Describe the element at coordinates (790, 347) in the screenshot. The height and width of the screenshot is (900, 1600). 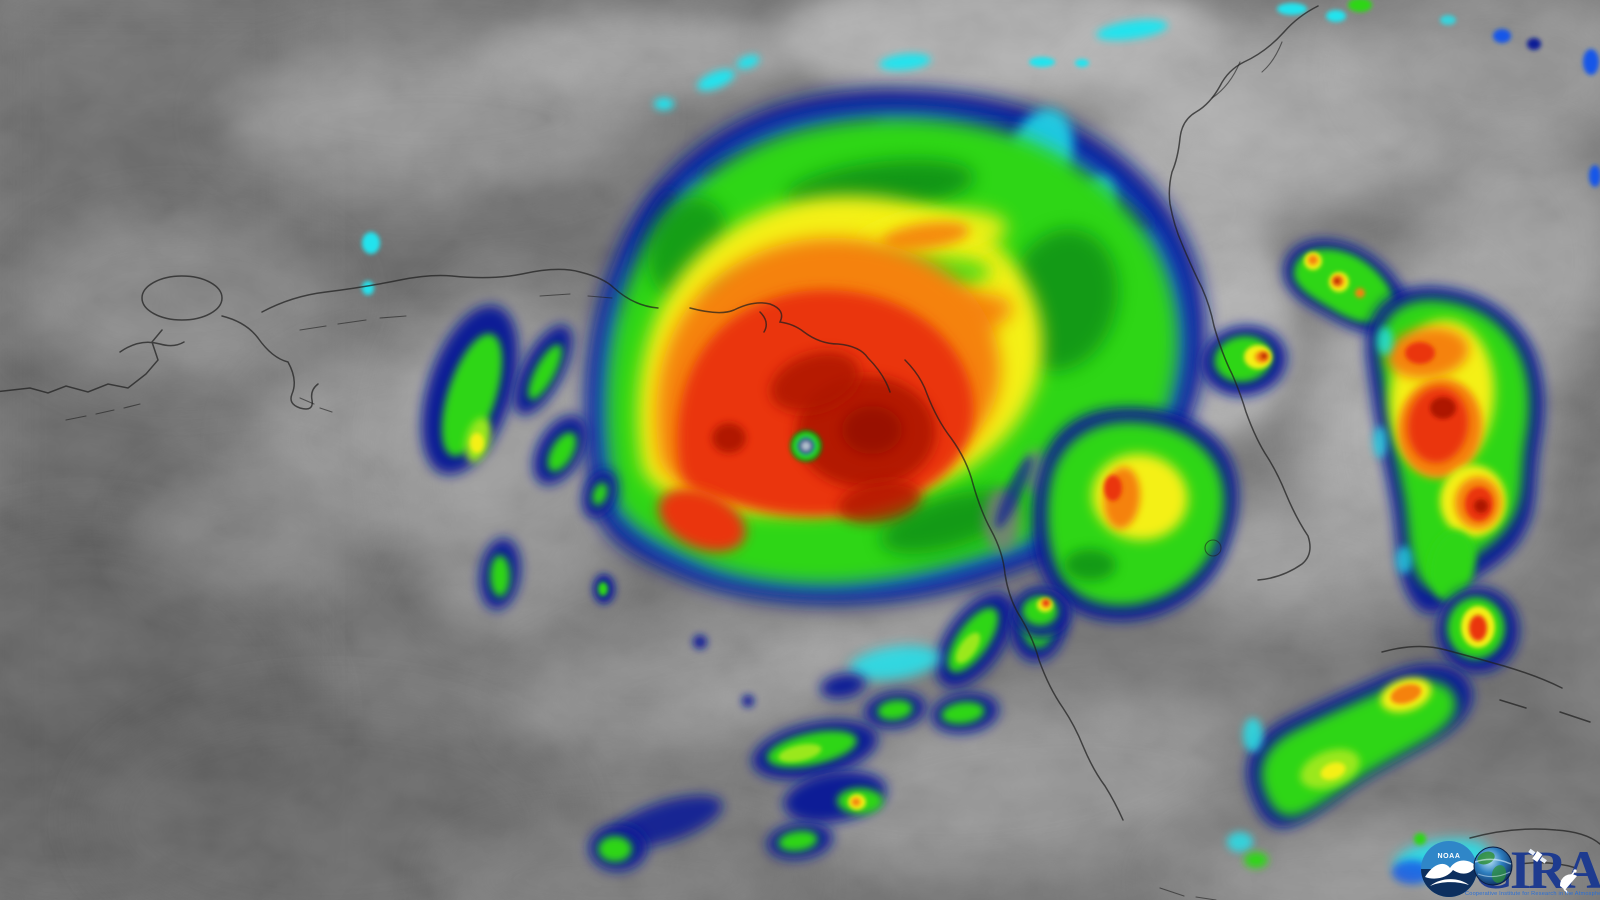
I see `coastline-florida-panhandle` at that location.